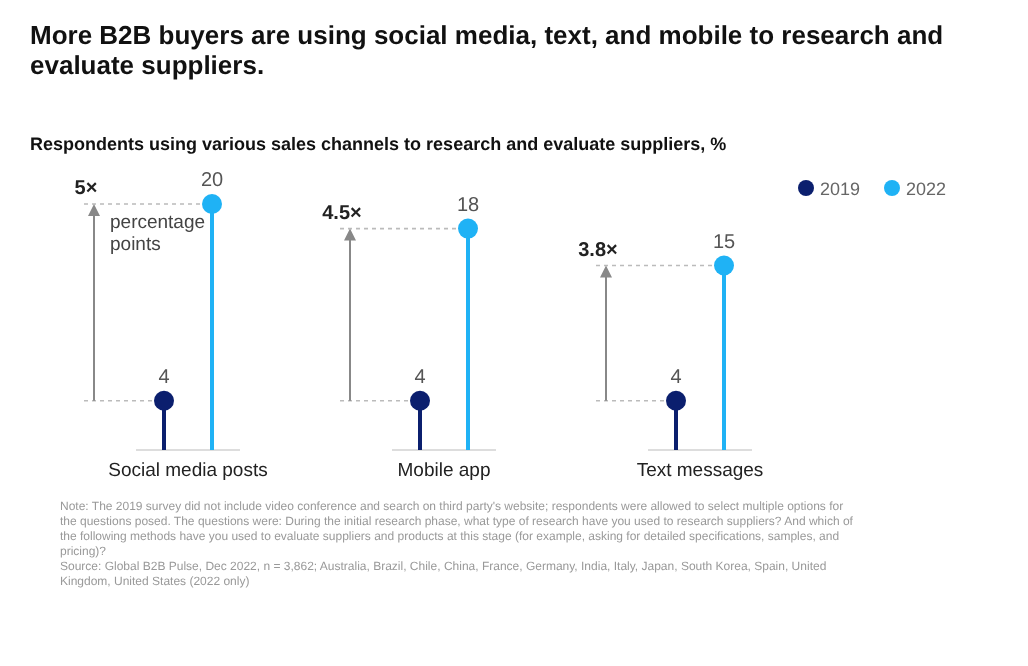  What do you see at coordinates (444, 471) in the screenshot?
I see `x-tick-label: Mobile app` at bounding box center [444, 471].